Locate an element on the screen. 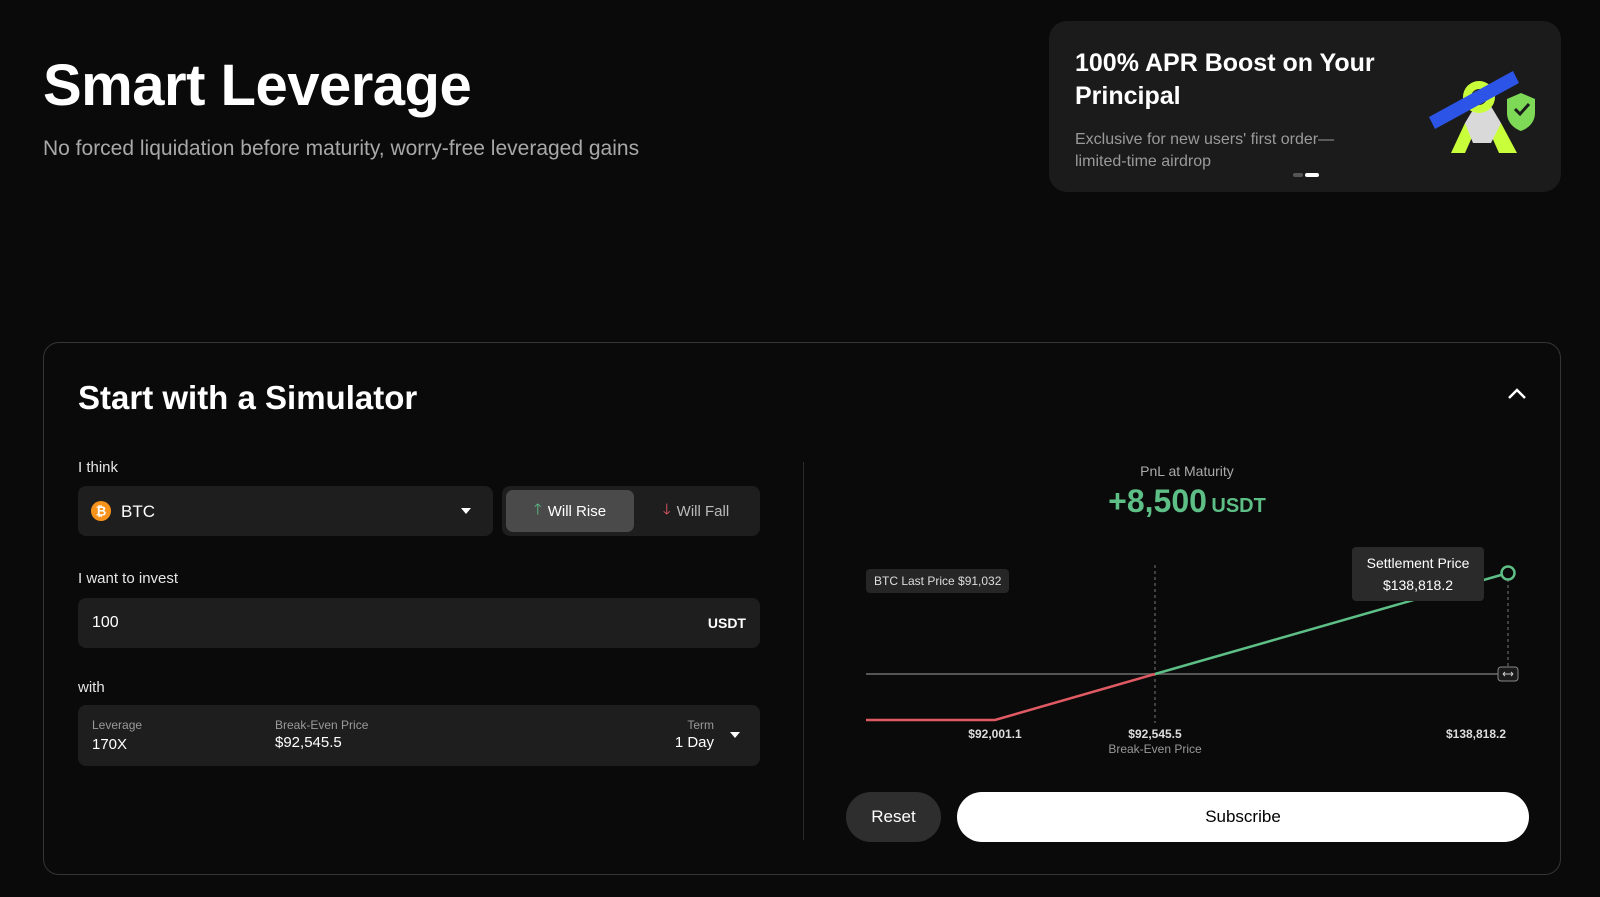 The height and width of the screenshot is (897, 1600). last-price-chip: BTC Last Price $91,032 is located at coordinates (938, 581).